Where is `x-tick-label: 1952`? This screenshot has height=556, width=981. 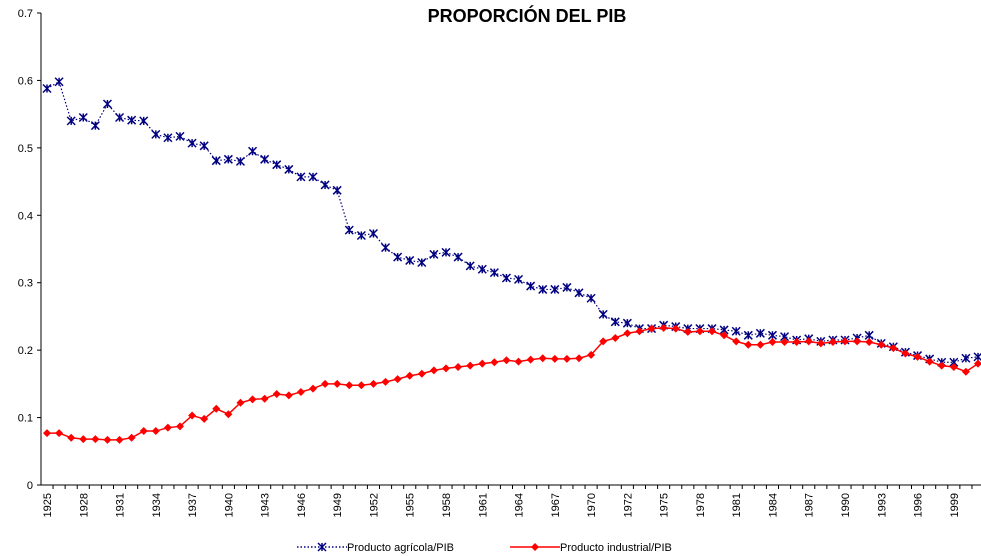 x-tick-label: 1952 is located at coordinates (374, 505).